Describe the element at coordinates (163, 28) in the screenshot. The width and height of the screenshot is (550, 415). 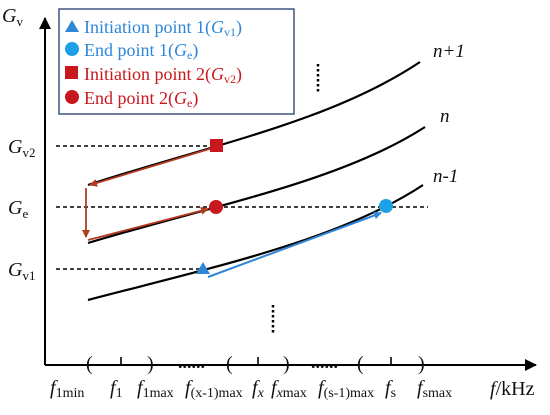
I see `legend-item-initiation-1: Initiation point 1(Gv1)` at that location.